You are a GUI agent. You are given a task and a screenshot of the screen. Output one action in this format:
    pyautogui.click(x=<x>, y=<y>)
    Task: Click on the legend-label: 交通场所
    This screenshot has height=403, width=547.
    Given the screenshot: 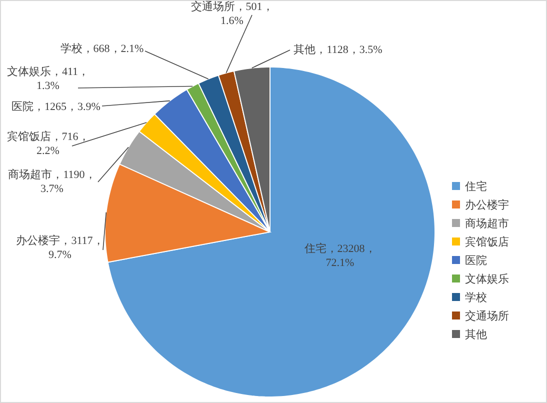 What is the action you would take?
    pyautogui.click(x=487, y=316)
    